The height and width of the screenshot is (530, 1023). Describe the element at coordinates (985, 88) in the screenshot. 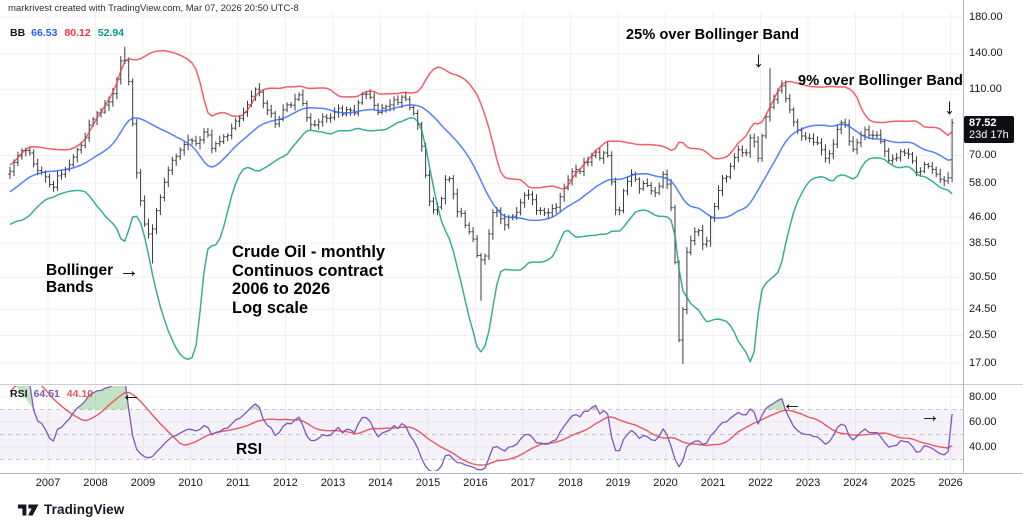

I see `price-tick-label: 110.00` at that location.